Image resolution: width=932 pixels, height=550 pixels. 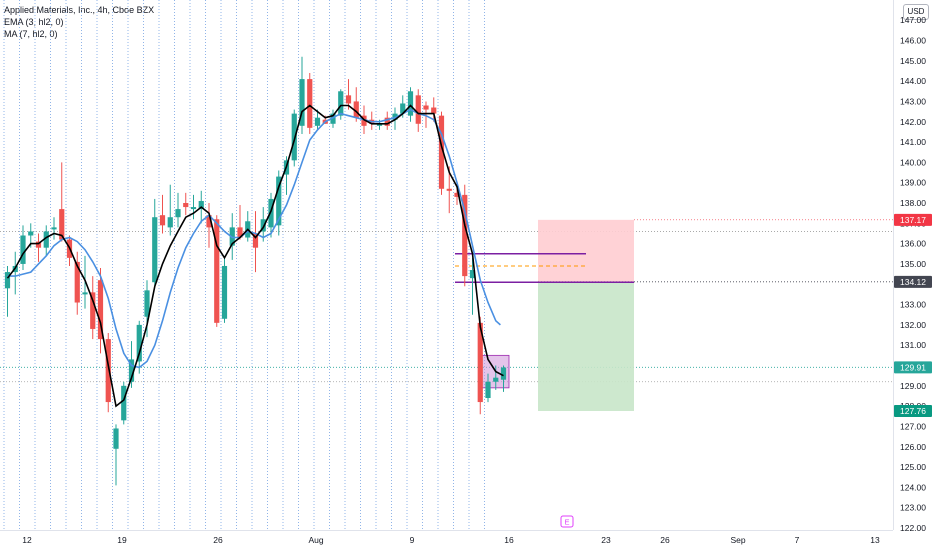 What do you see at coordinates (913, 101) in the screenshot?
I see `y-tick-label: 143.00` at bounding box center [913, 101].